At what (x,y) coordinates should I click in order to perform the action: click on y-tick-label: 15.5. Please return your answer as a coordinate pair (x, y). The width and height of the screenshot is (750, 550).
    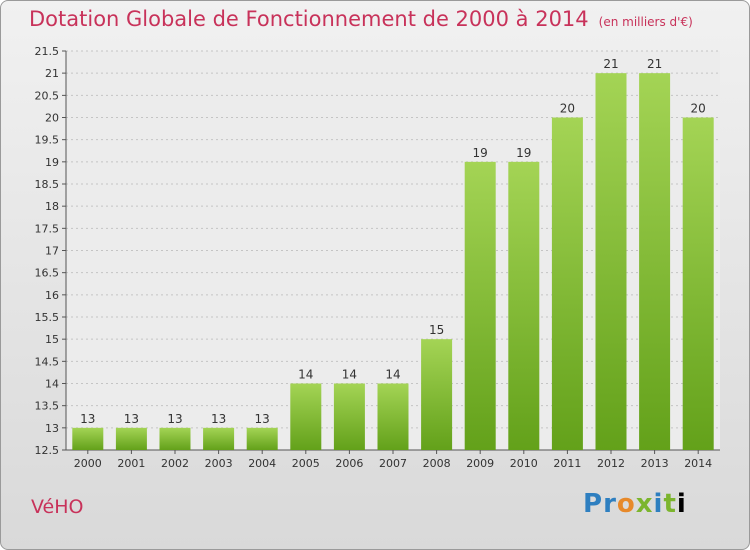
    Looking at the image, I should click on (47, 317).